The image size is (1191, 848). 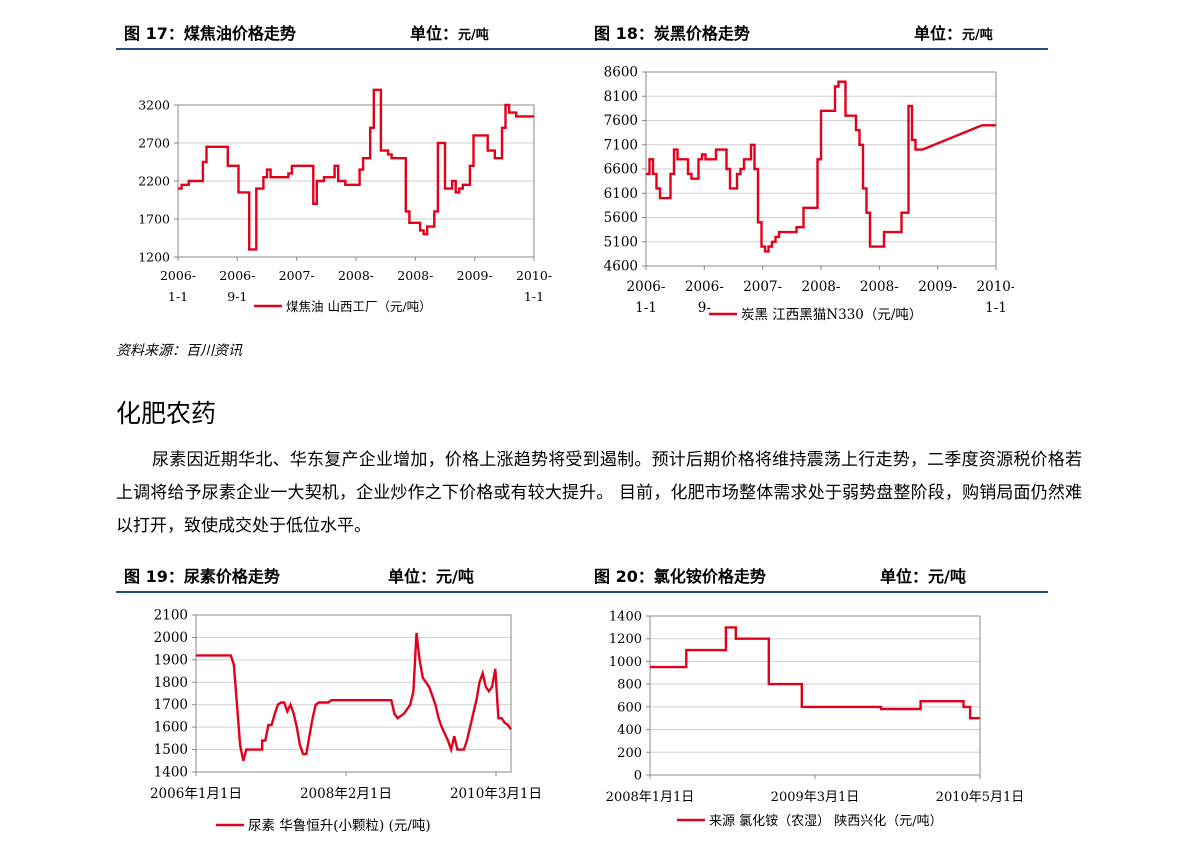 What do you see at coordinates (980, 797) in the screenshot?
I see `x-tick-label: 2010年5月1日` at bounding box center [980, 797].